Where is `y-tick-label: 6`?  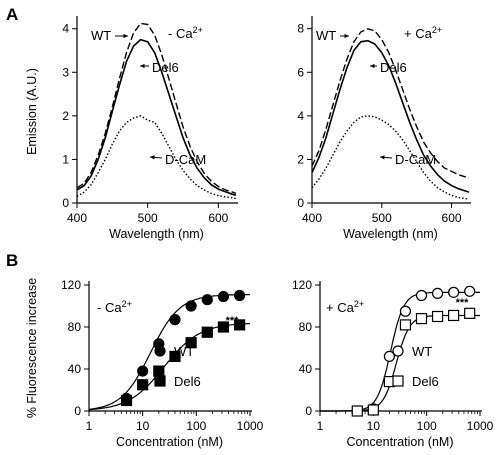
y-tick-label: 6 is located at coordinates (300, 72).